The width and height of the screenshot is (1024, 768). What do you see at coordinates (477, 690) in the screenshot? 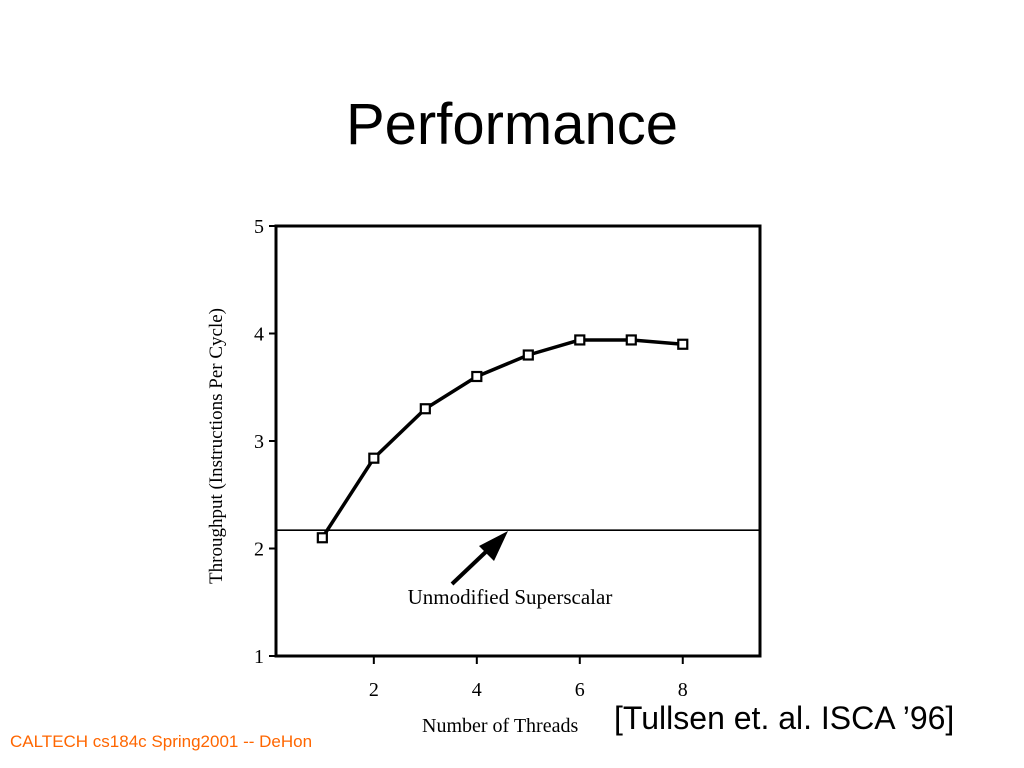
I see `x-tick-label: 4` at bounding box center [477, 690].